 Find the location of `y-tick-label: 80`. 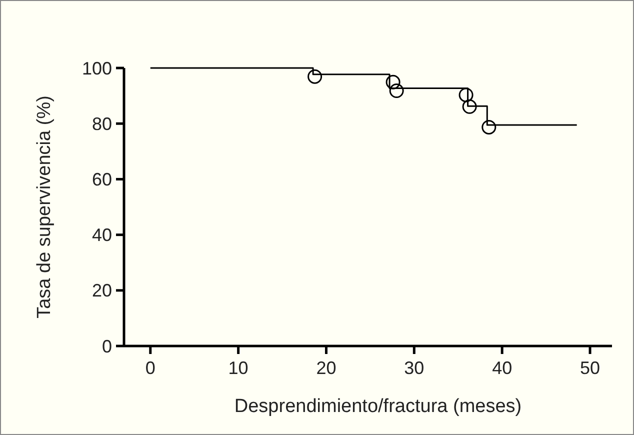

y-tick-label: 80 is located at coordinates (102, 124).